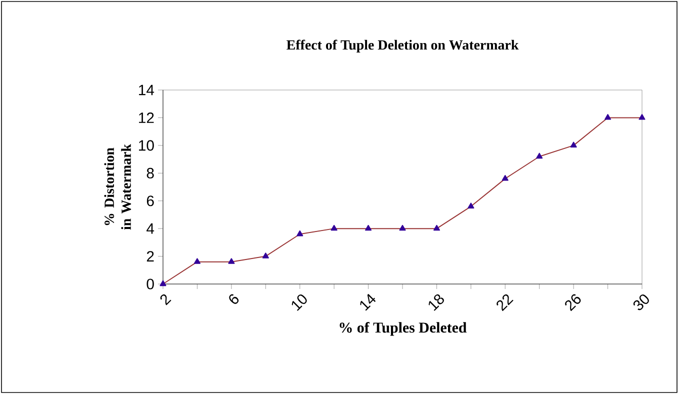 The width and height of the screenshot is (680, 394). Describe the element at coordinates (150, 201) in the screenshot. I see `y-tick-label: 6` at that location.